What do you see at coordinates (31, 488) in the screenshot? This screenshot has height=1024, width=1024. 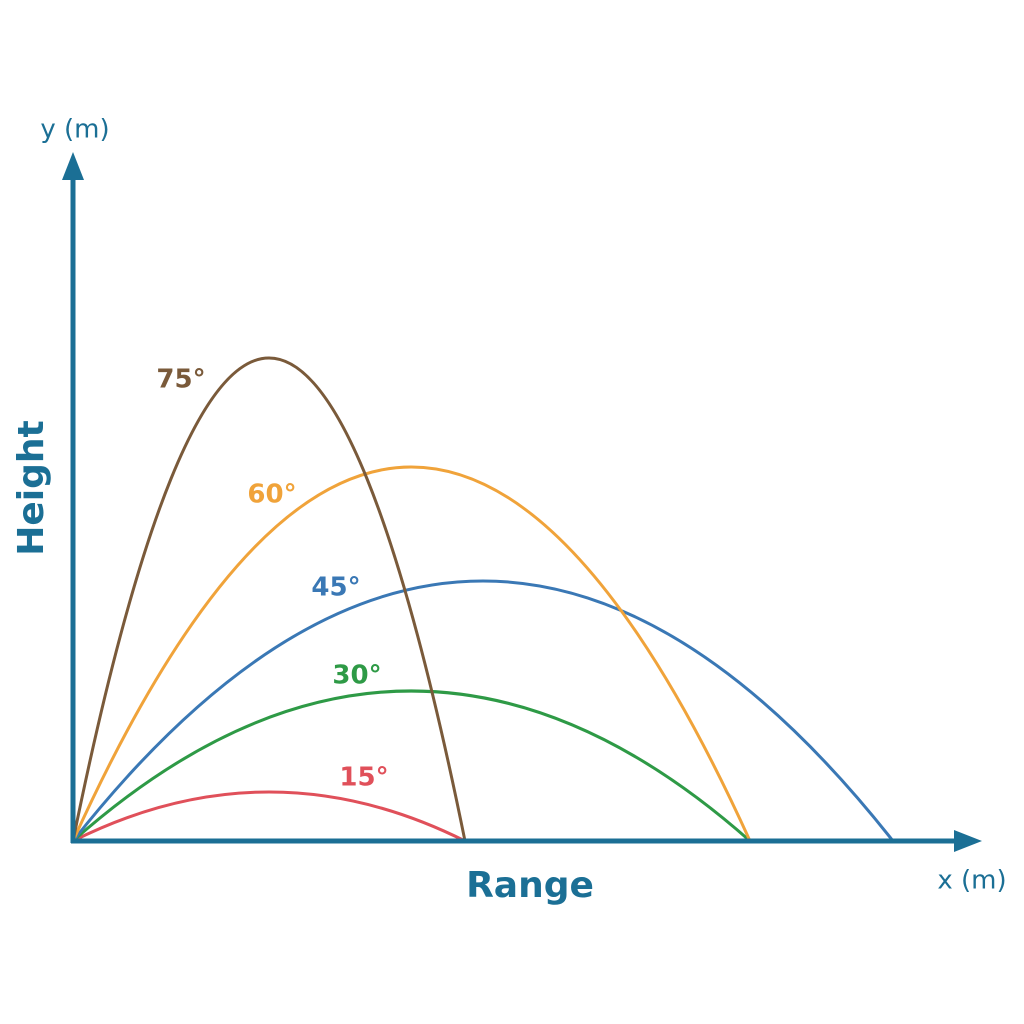 I see `y-title: Height` at bounding box center [31, 488].